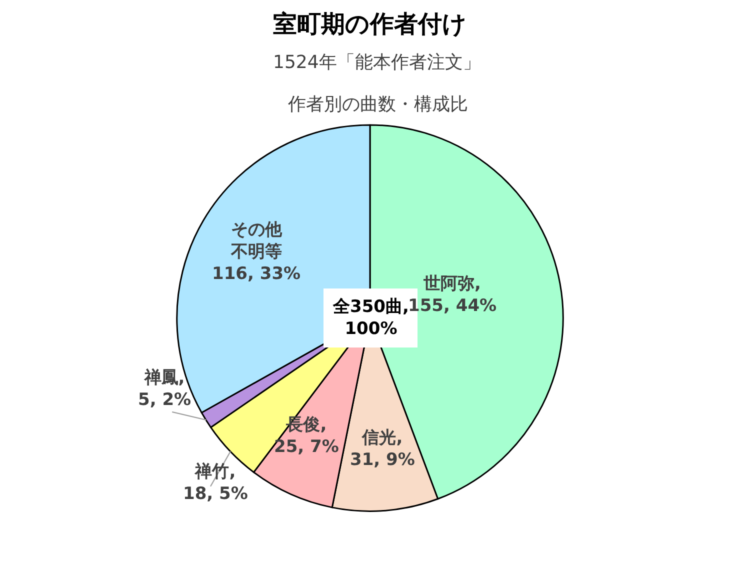 Image resolution: width=740 pixels, height=568 pixels. What do you see at coordinates (452, 295) in the screenshot?
I see `data-label: 世阿弥, 155, 44%` at bounding box center [452, 295].